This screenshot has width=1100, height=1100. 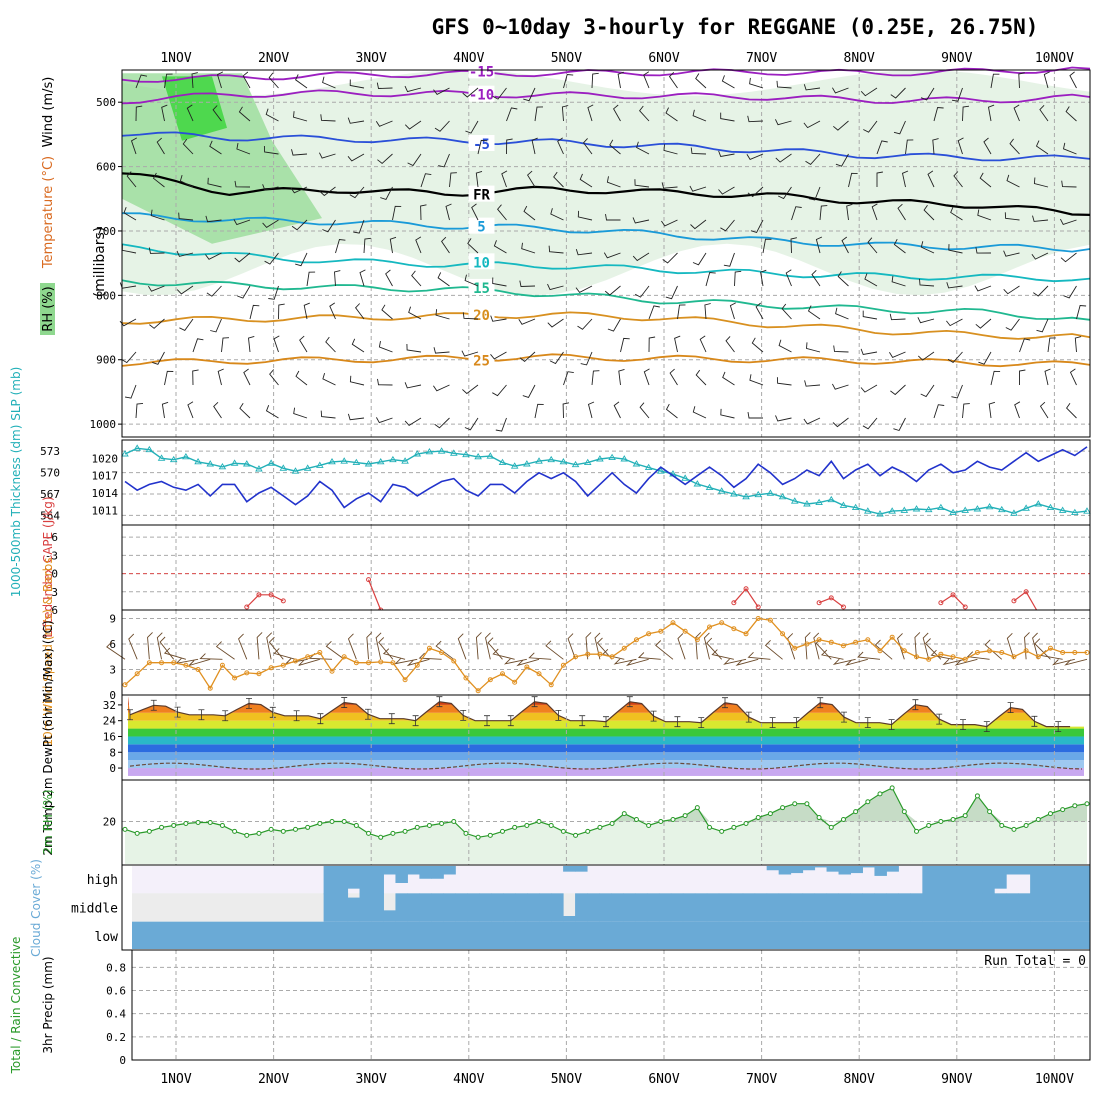 I want to click on cloud-level-label: middle, so click(x=94, y=909).